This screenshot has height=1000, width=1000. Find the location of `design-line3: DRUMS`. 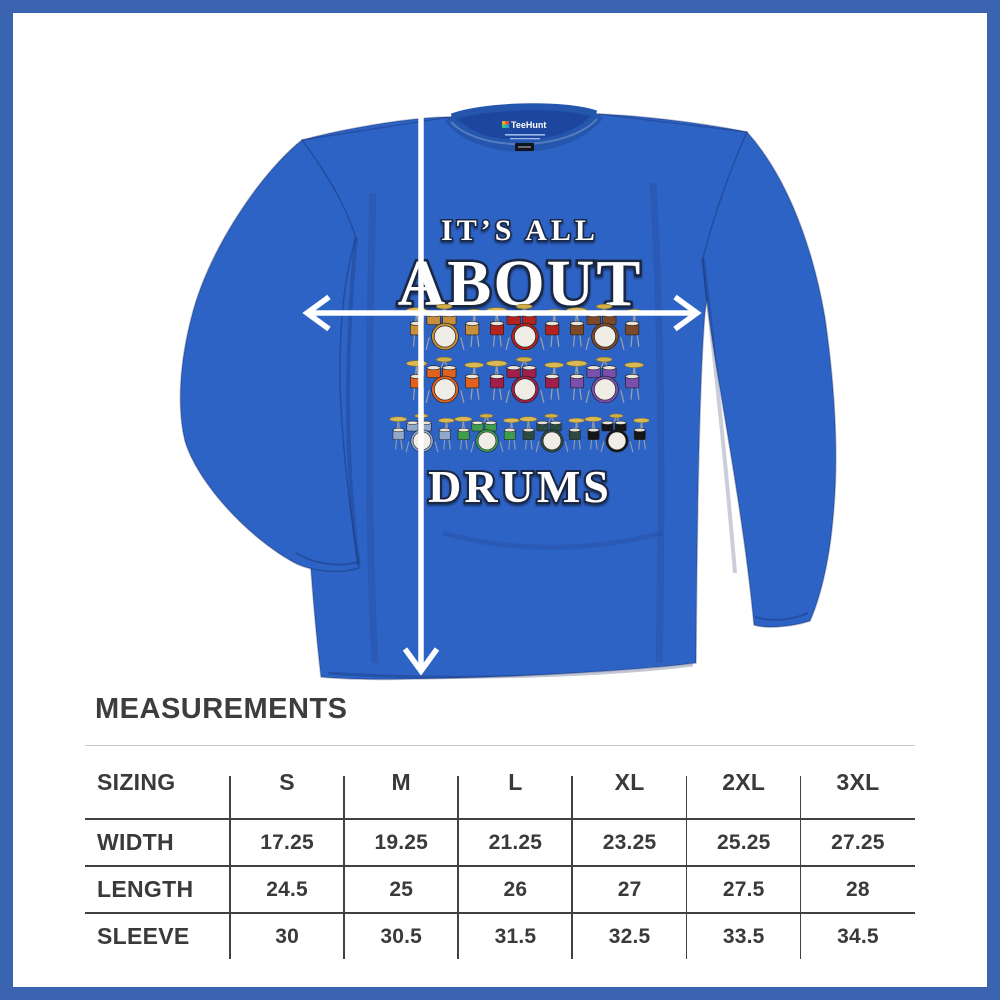

design-line3: DRUMS is located at coordinates (520, 486).